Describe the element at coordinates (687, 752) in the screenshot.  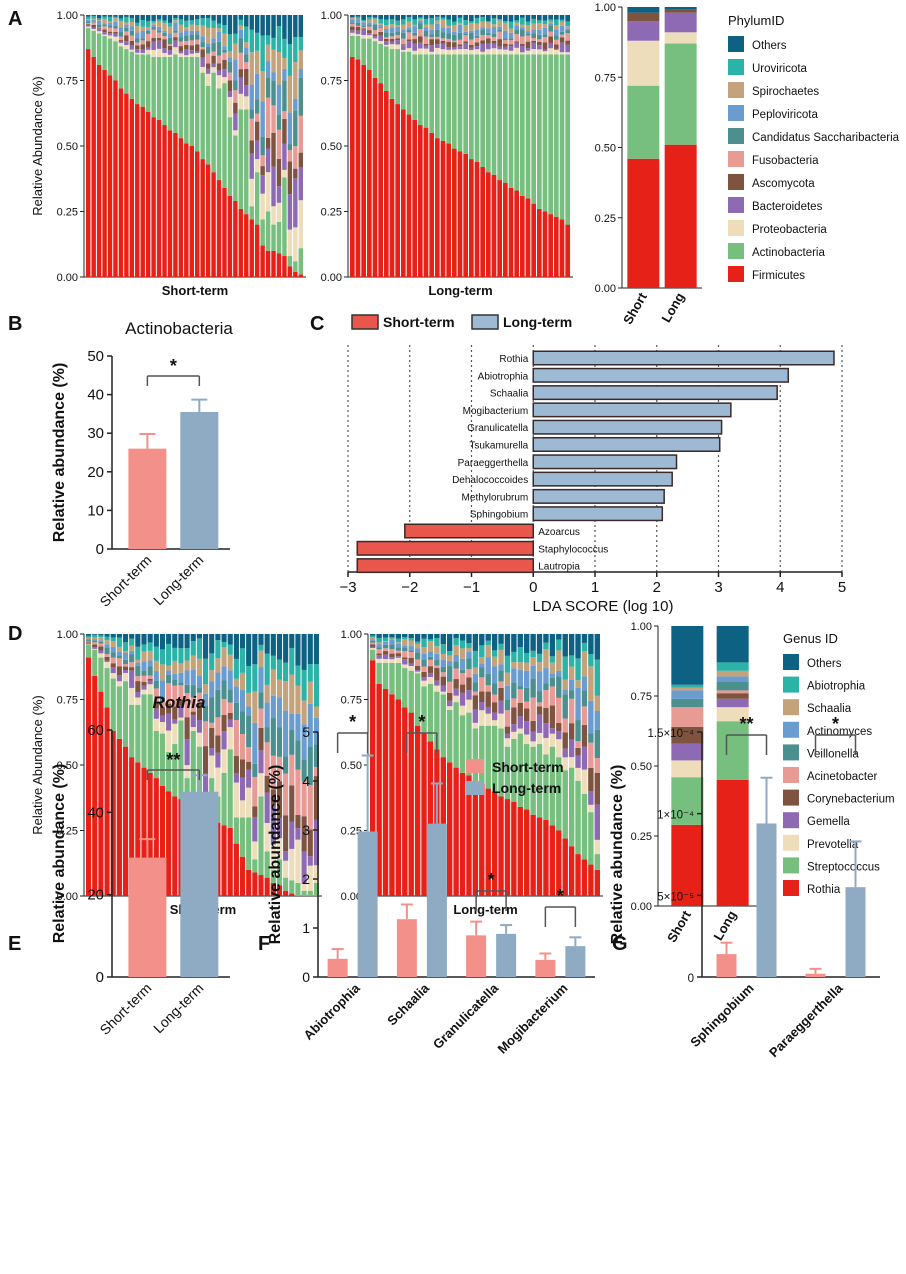
I see `summary-bar-gemella` at that location.